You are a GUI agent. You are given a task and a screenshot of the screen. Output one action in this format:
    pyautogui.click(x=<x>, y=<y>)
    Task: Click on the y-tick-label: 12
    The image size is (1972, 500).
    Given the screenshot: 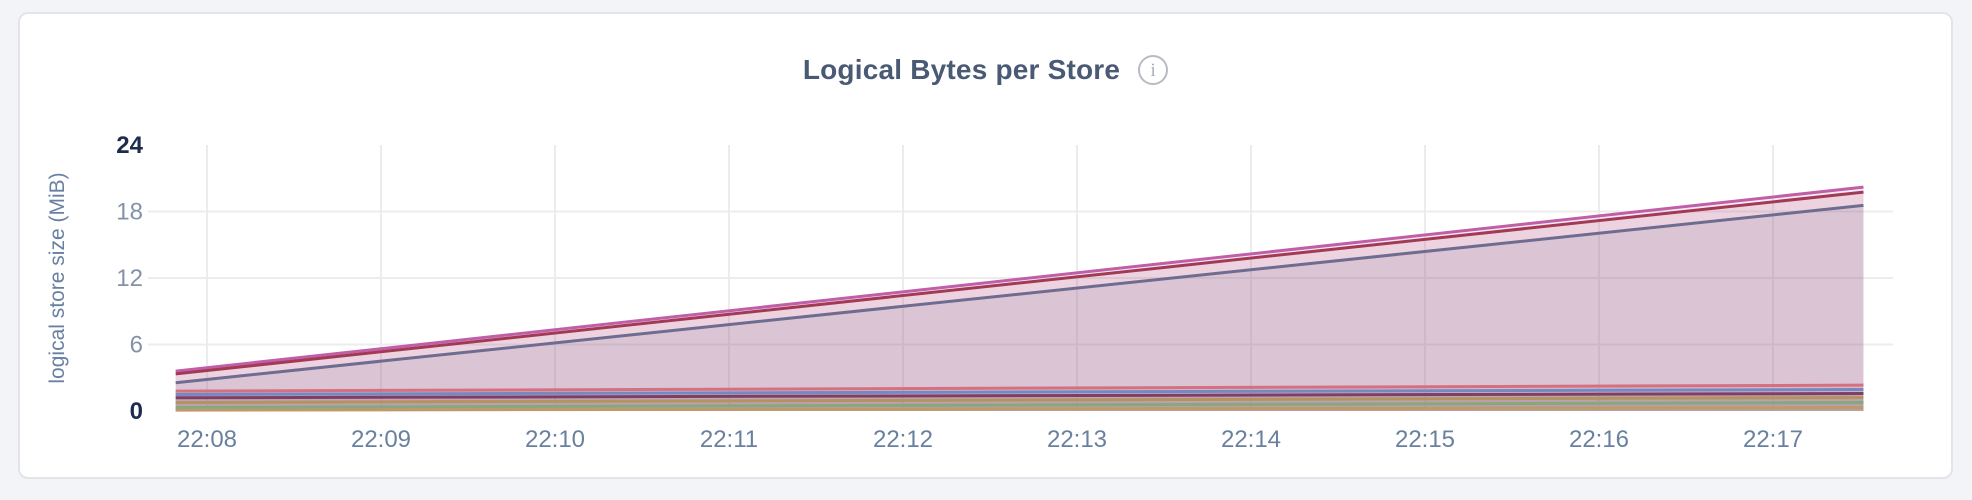 What is the action you would take?
    pyautogui.click(x=129, y=278)
    